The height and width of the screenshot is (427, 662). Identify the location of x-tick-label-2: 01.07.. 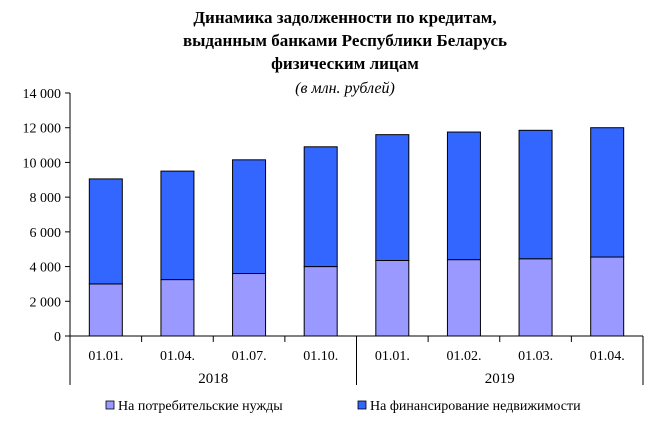
(249, 356).